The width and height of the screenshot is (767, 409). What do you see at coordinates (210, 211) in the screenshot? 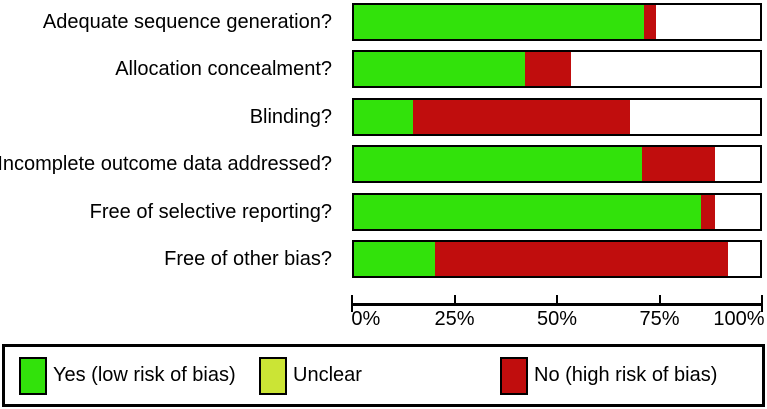
I see `row-label: Free of selective reporting?` at bounding box center [210, 211].